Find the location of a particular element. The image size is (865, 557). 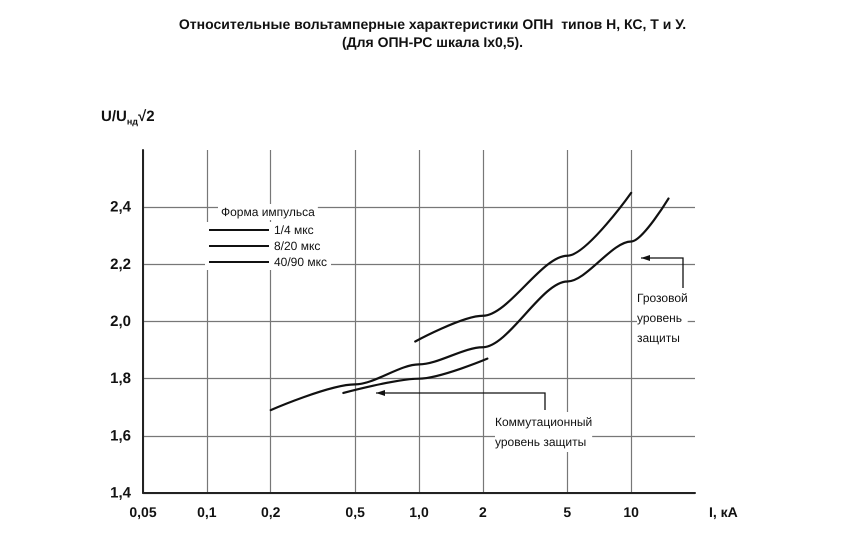

x-tick-label: 0,2 is located at coordinates (270, 512).